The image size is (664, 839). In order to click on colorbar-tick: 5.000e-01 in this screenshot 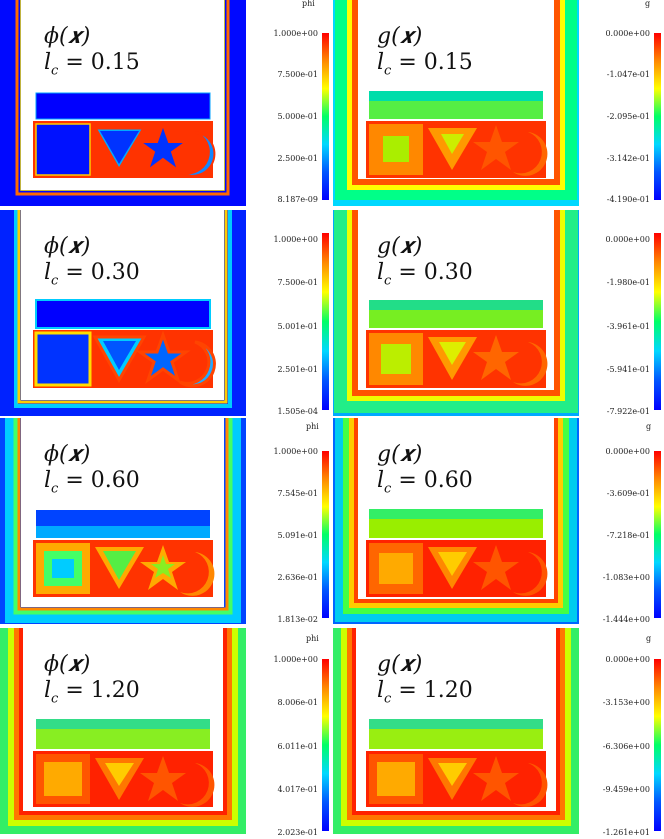, I will do `click(297, 116)`.